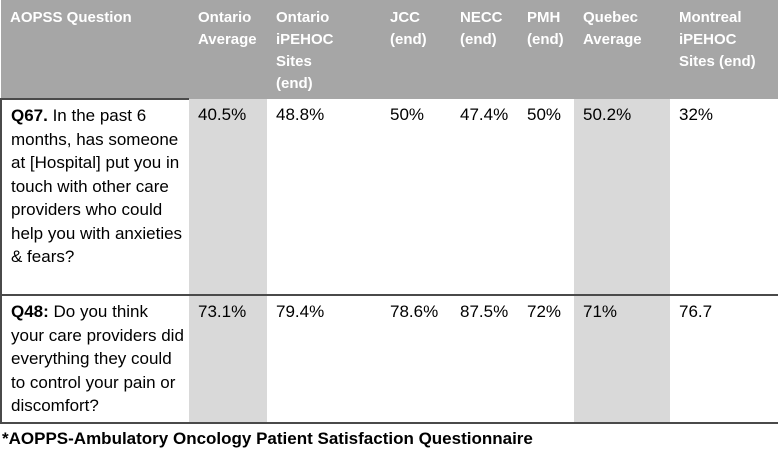 The image size is (778, 451). I want to click on value-cell: 71%, so click(622, 359).